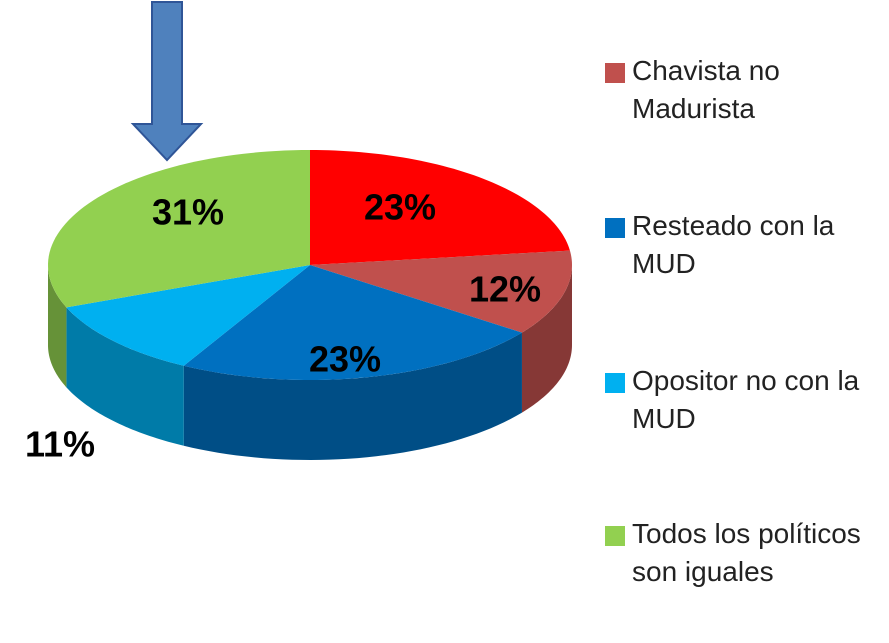  What do you see at coordinates (733, 244) in the screenshot?
I see `legend-label: Resteado con la MUD` at bounding box center [733, 244].